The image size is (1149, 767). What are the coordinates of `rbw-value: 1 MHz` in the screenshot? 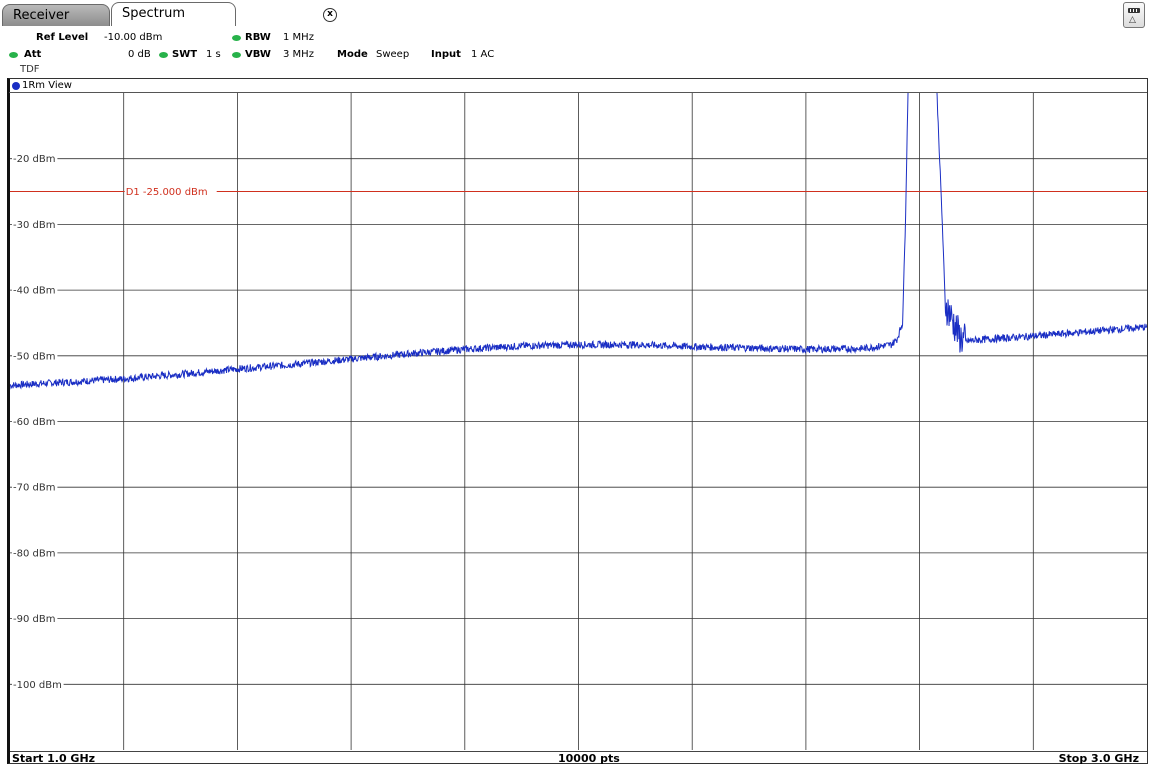 It's located at (298, 37).